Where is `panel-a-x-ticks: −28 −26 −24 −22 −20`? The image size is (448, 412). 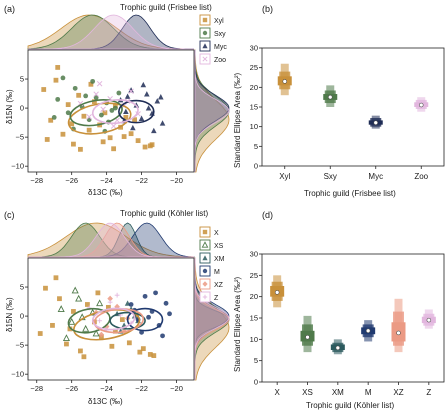 panel-a-x-ticks: −28 −26 −24 −22 −20 is located at coordinates (106, 178).